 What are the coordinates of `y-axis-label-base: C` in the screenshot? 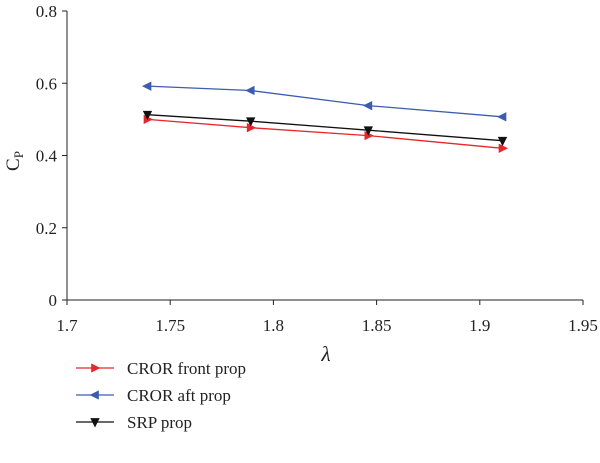 It's located at (13, 164).